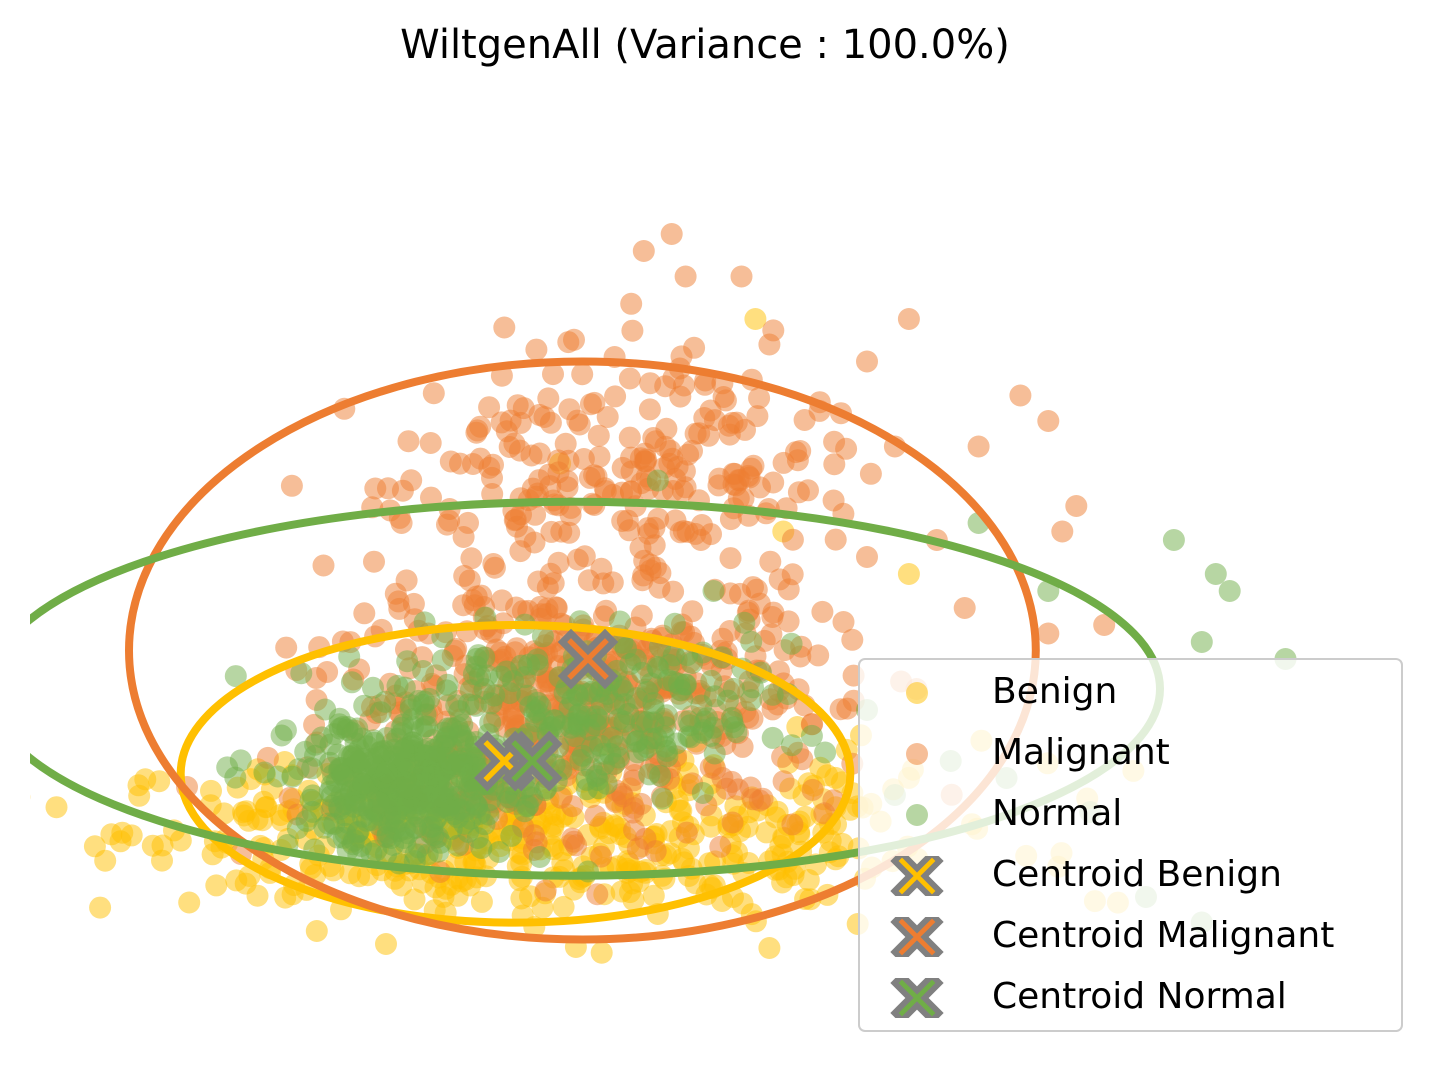  I want to click on legend-entry-centroid-normal: Centroid Normal, so click(1130, 998).